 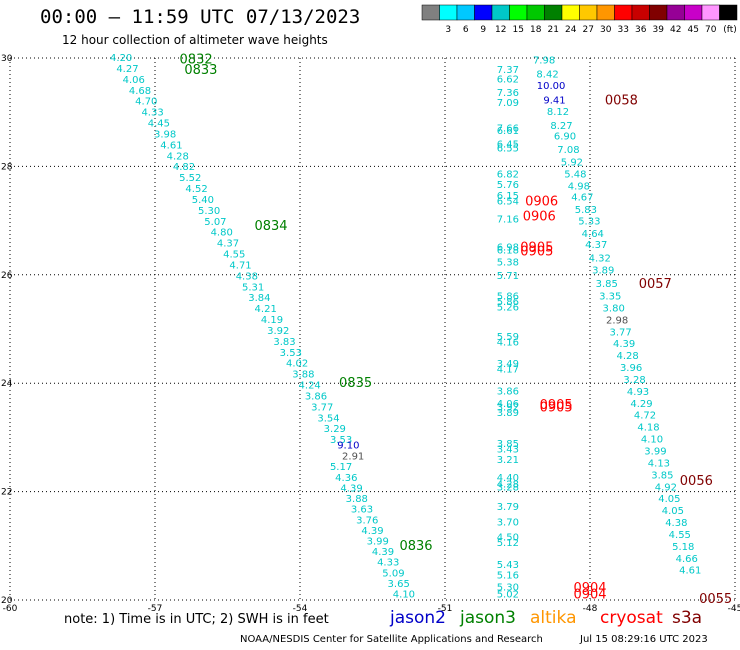 What do you see at coordinates (508, 307) in the screenshot?
I see `swh-value: 5.26` at bounding box center [508, 307].